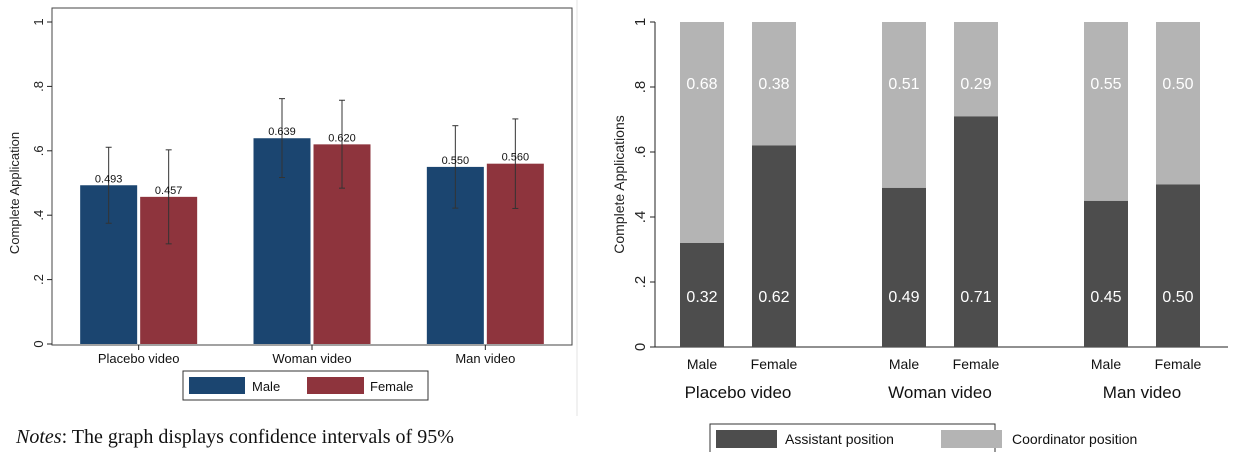 The width and height of the screenshot is (1239, 452). I want to click on data-label: 0.550, so click(456, 161).